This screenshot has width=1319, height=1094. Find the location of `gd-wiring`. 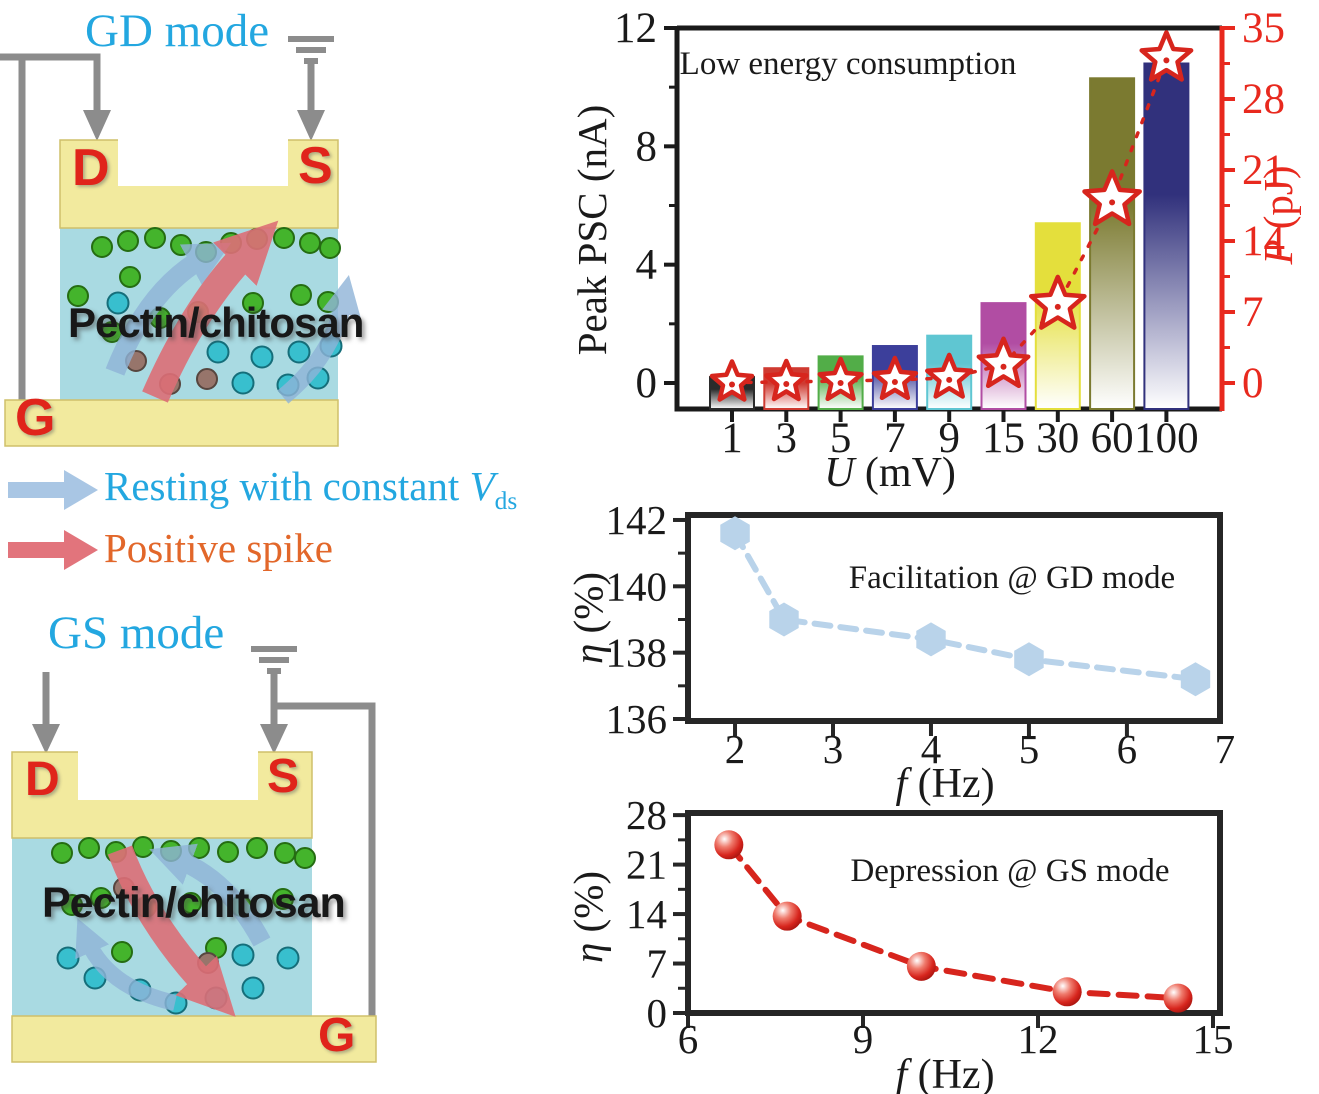

gd-wiring is located at coordinates (167, 219).